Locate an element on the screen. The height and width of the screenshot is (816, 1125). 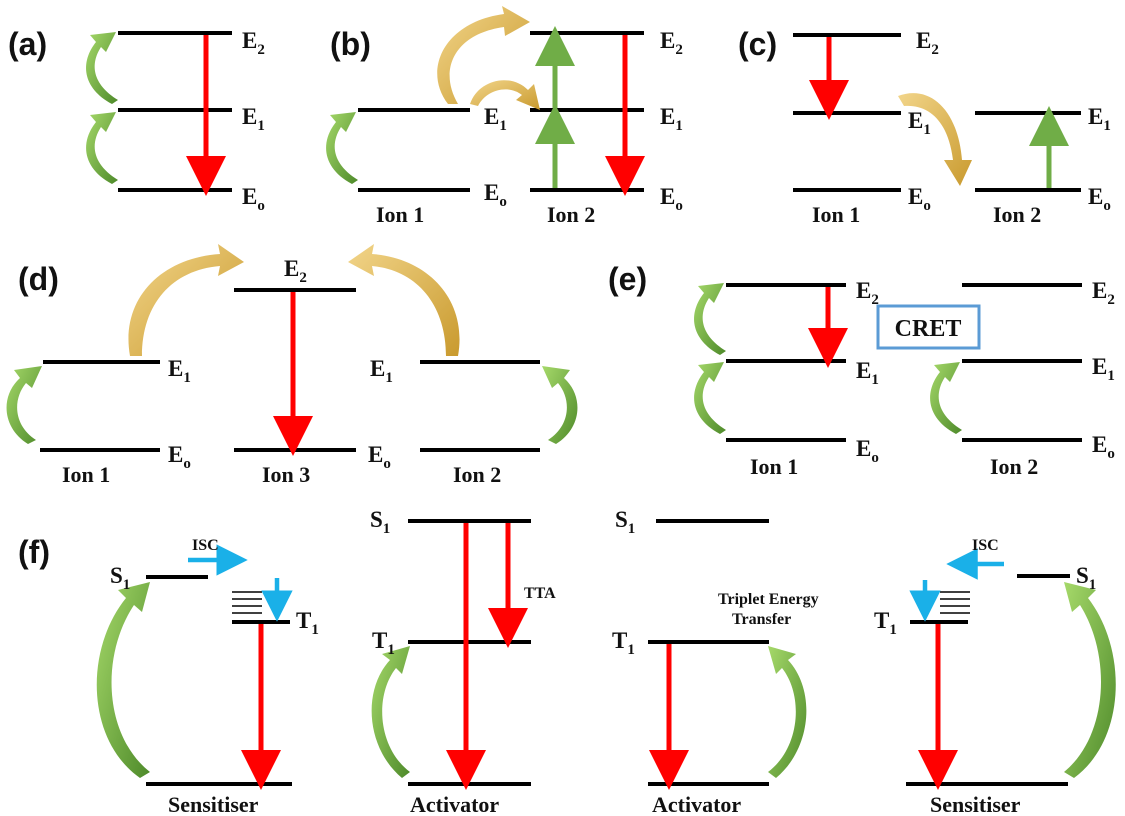
panel-a-label: (a) is located at coordinates (27, 44).